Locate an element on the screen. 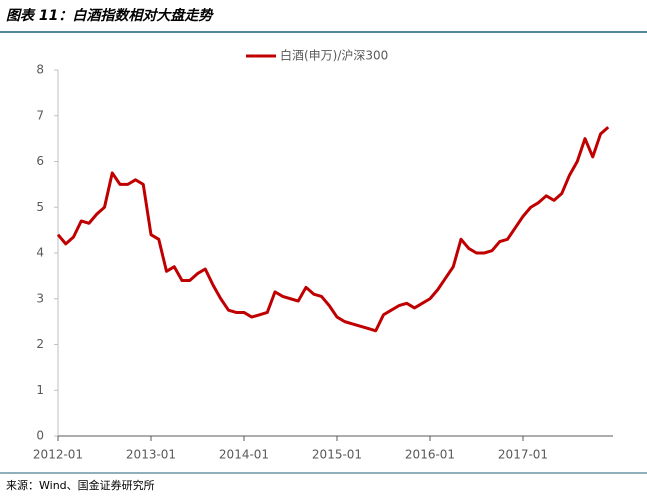 The image size is (647, 502). y-tick-label: 7 is located at coordinates (40, 115).